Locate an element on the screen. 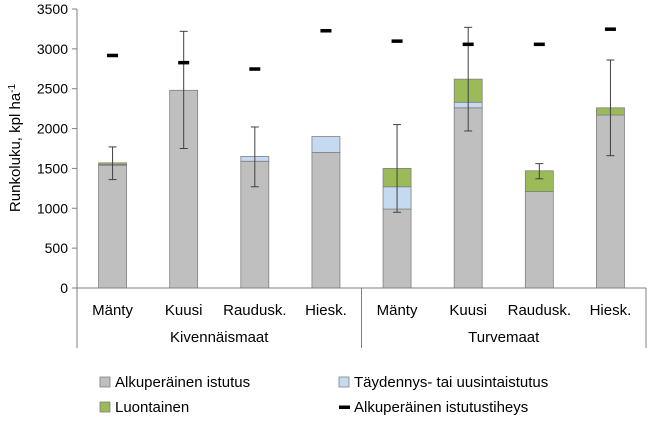 The width and height of the screenshot is (650, 426). y-tick-label: 1000 is located at coordinates (52, 208).